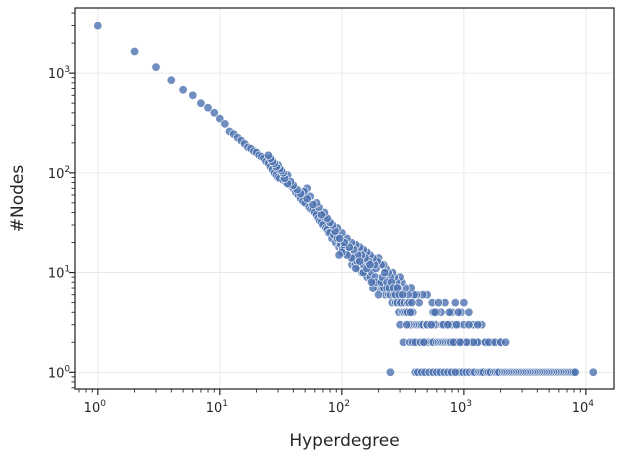 Image resolution: width=623 pixels, height=463 pixels. Describe the element at coordinates (461, 407) in the screenshot. I see `x-tick-label: 10³` at that location.